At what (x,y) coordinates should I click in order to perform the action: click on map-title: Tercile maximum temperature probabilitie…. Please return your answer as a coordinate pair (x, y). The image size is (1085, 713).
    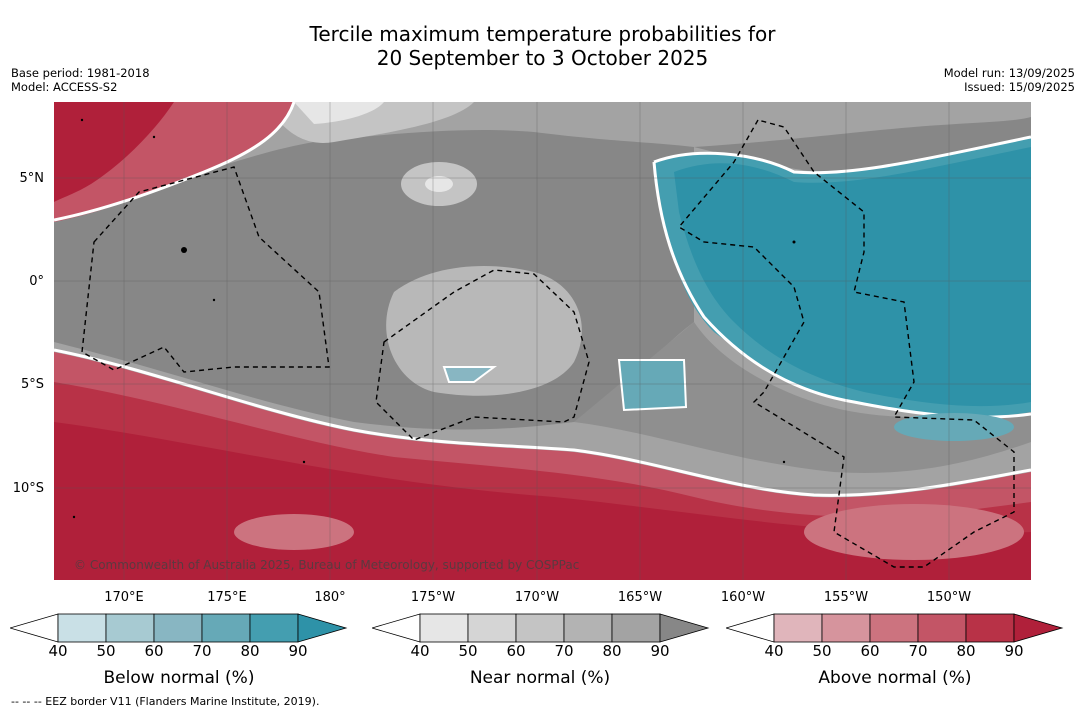
    Looking at the image, I should click on (542, 46).